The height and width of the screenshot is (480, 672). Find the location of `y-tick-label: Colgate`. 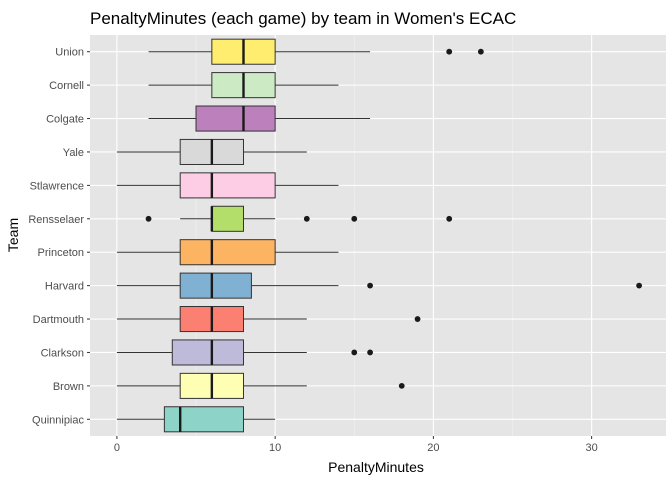

y-tick-label: Colgate is located at coordinates (65, 120).